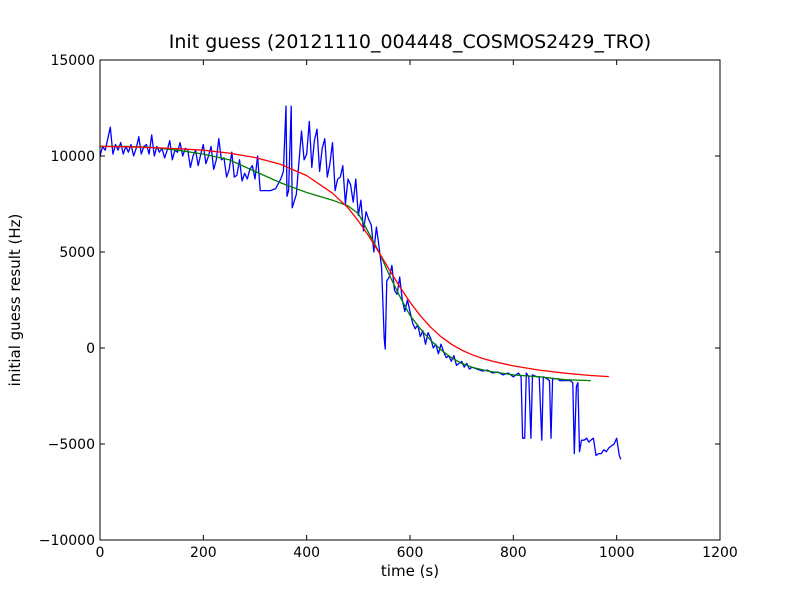  Describe the element at coordinates (306, 553) in the screenshot. I see `x-tick-label: 400` at that location.